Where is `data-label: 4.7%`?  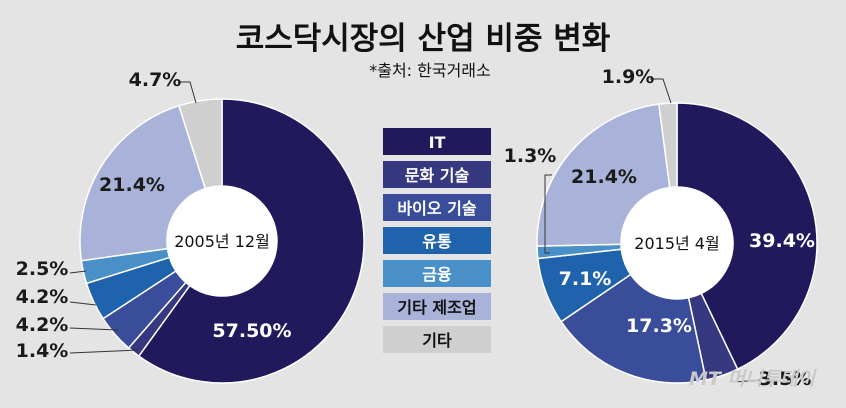 data-label: 4.7% is located at coordinates (155, 80).